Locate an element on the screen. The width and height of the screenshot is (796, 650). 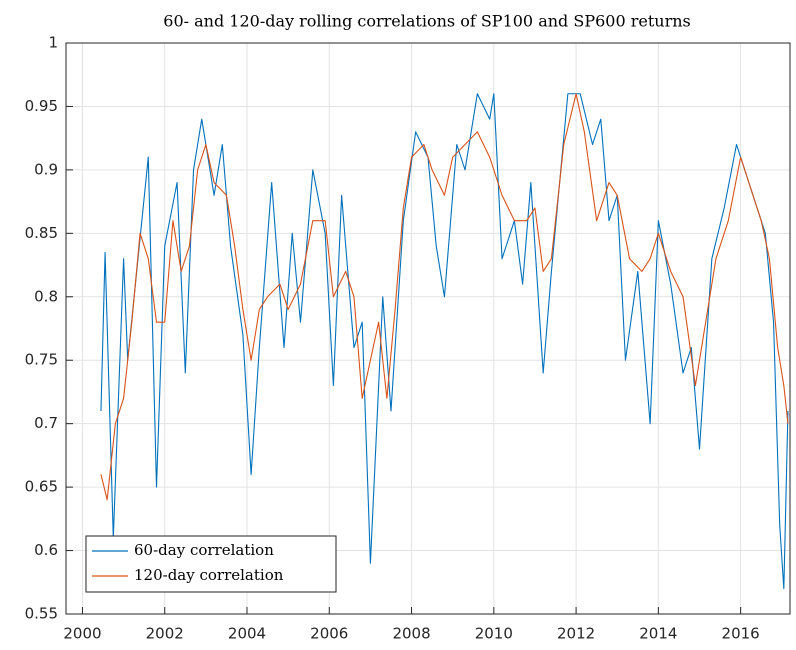
y-tick-label: 1 is located at coordinates (53, 43).